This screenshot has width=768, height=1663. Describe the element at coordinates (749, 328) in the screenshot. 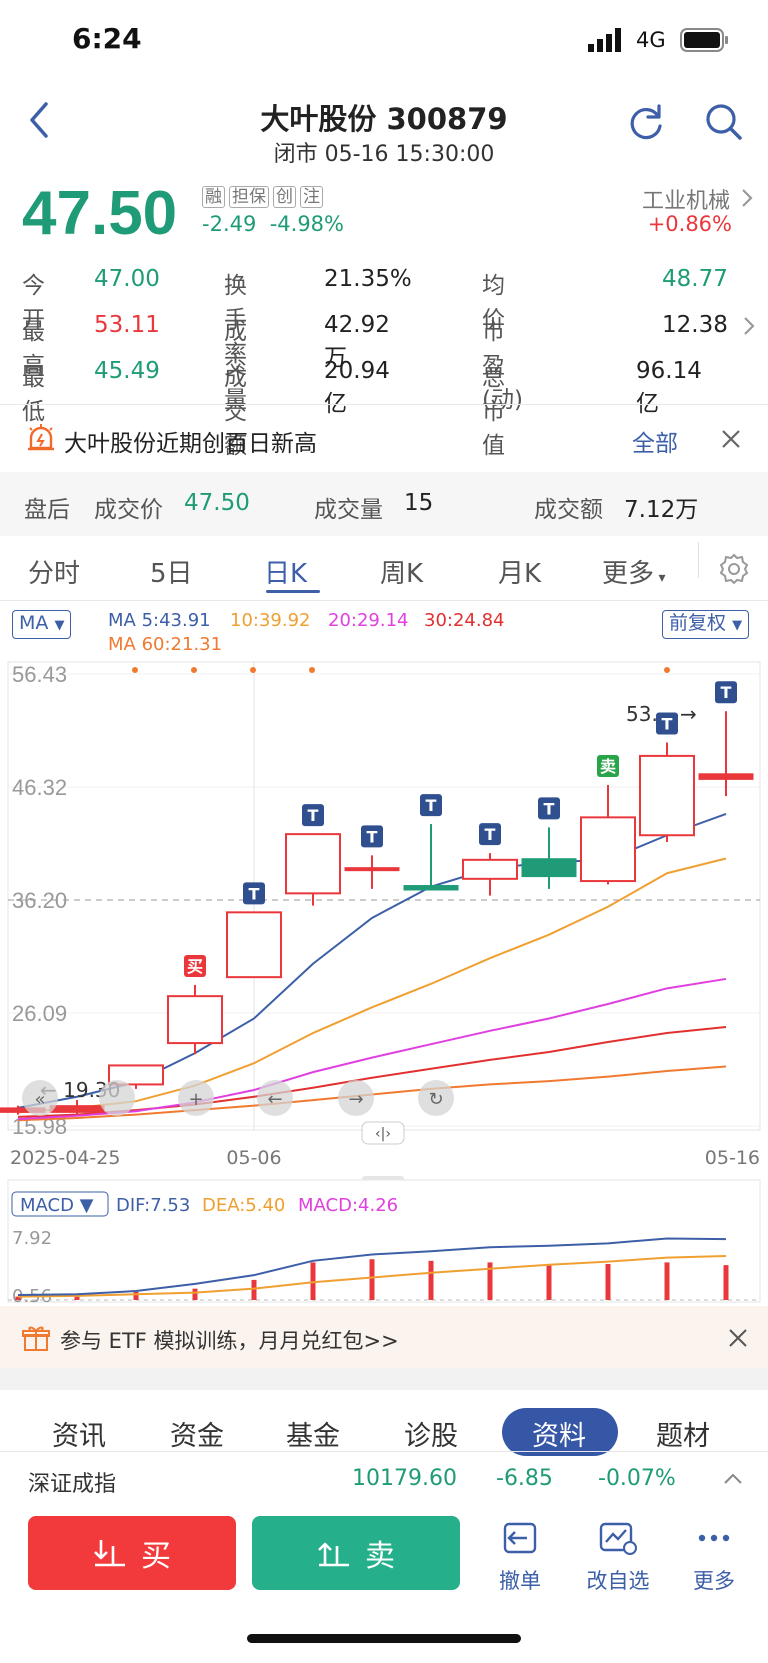

I see `pe-chevron-icon` at that location.